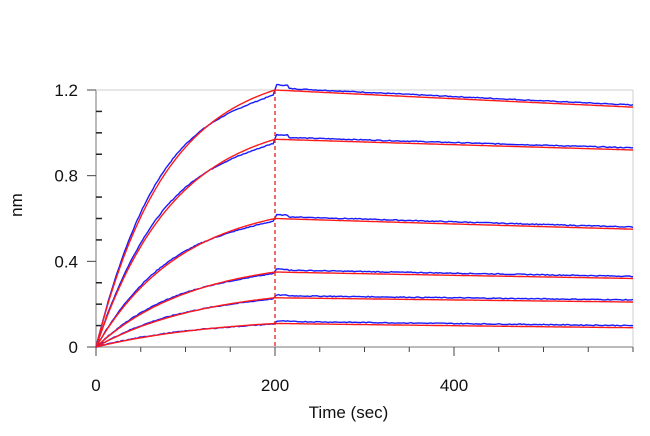 This screenshot has height=436, width=650. What do you see at coordinates (16, 205) in the screenshot?
I see `y-axis-label: nm` at bounding box center [16, 205].